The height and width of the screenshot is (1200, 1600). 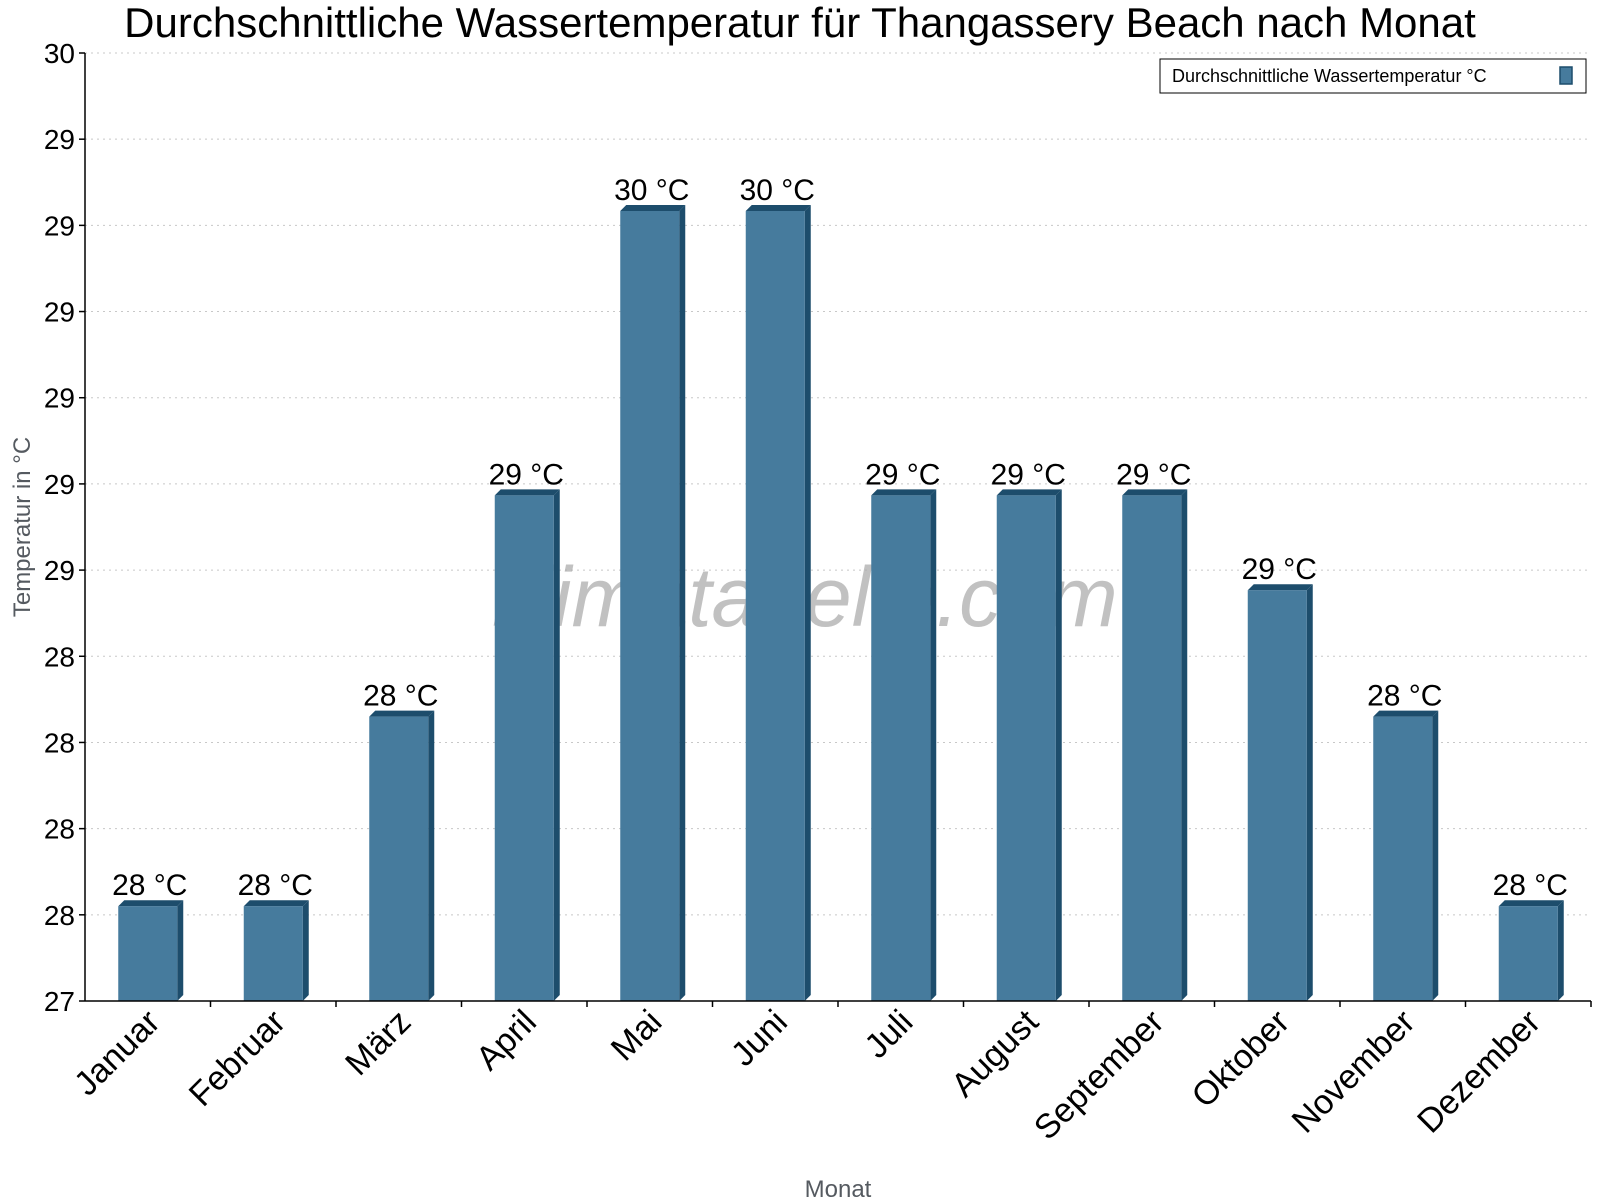 I want to click on y-tick-label: 30, so click(x=59, y=53).